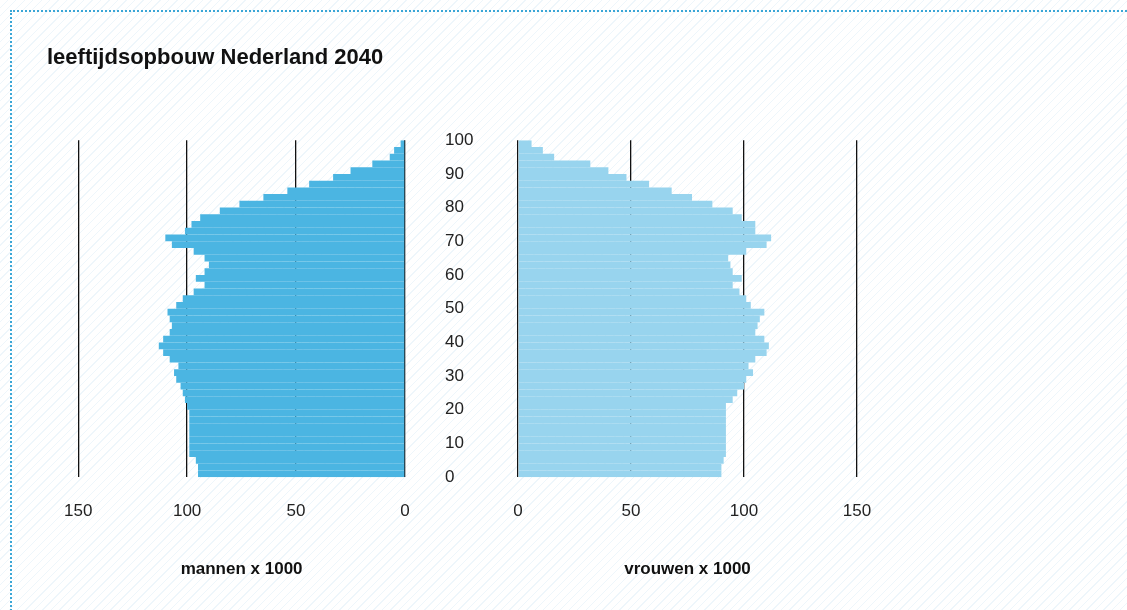 The width and height of the screenshot is (1127, 610). Describe the element at coordinates (459, 139) in the screenshot. I see `y-tick-label: 100` at that location.